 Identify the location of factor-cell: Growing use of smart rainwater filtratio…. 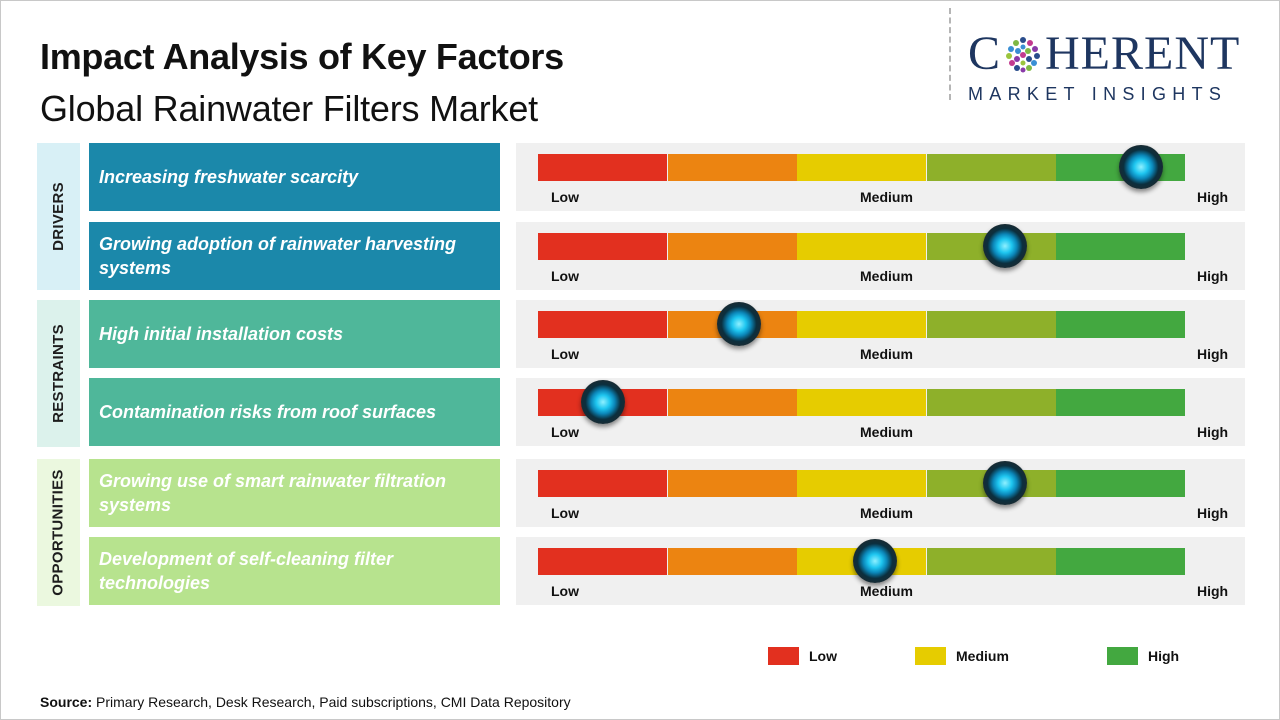
(294, 493).